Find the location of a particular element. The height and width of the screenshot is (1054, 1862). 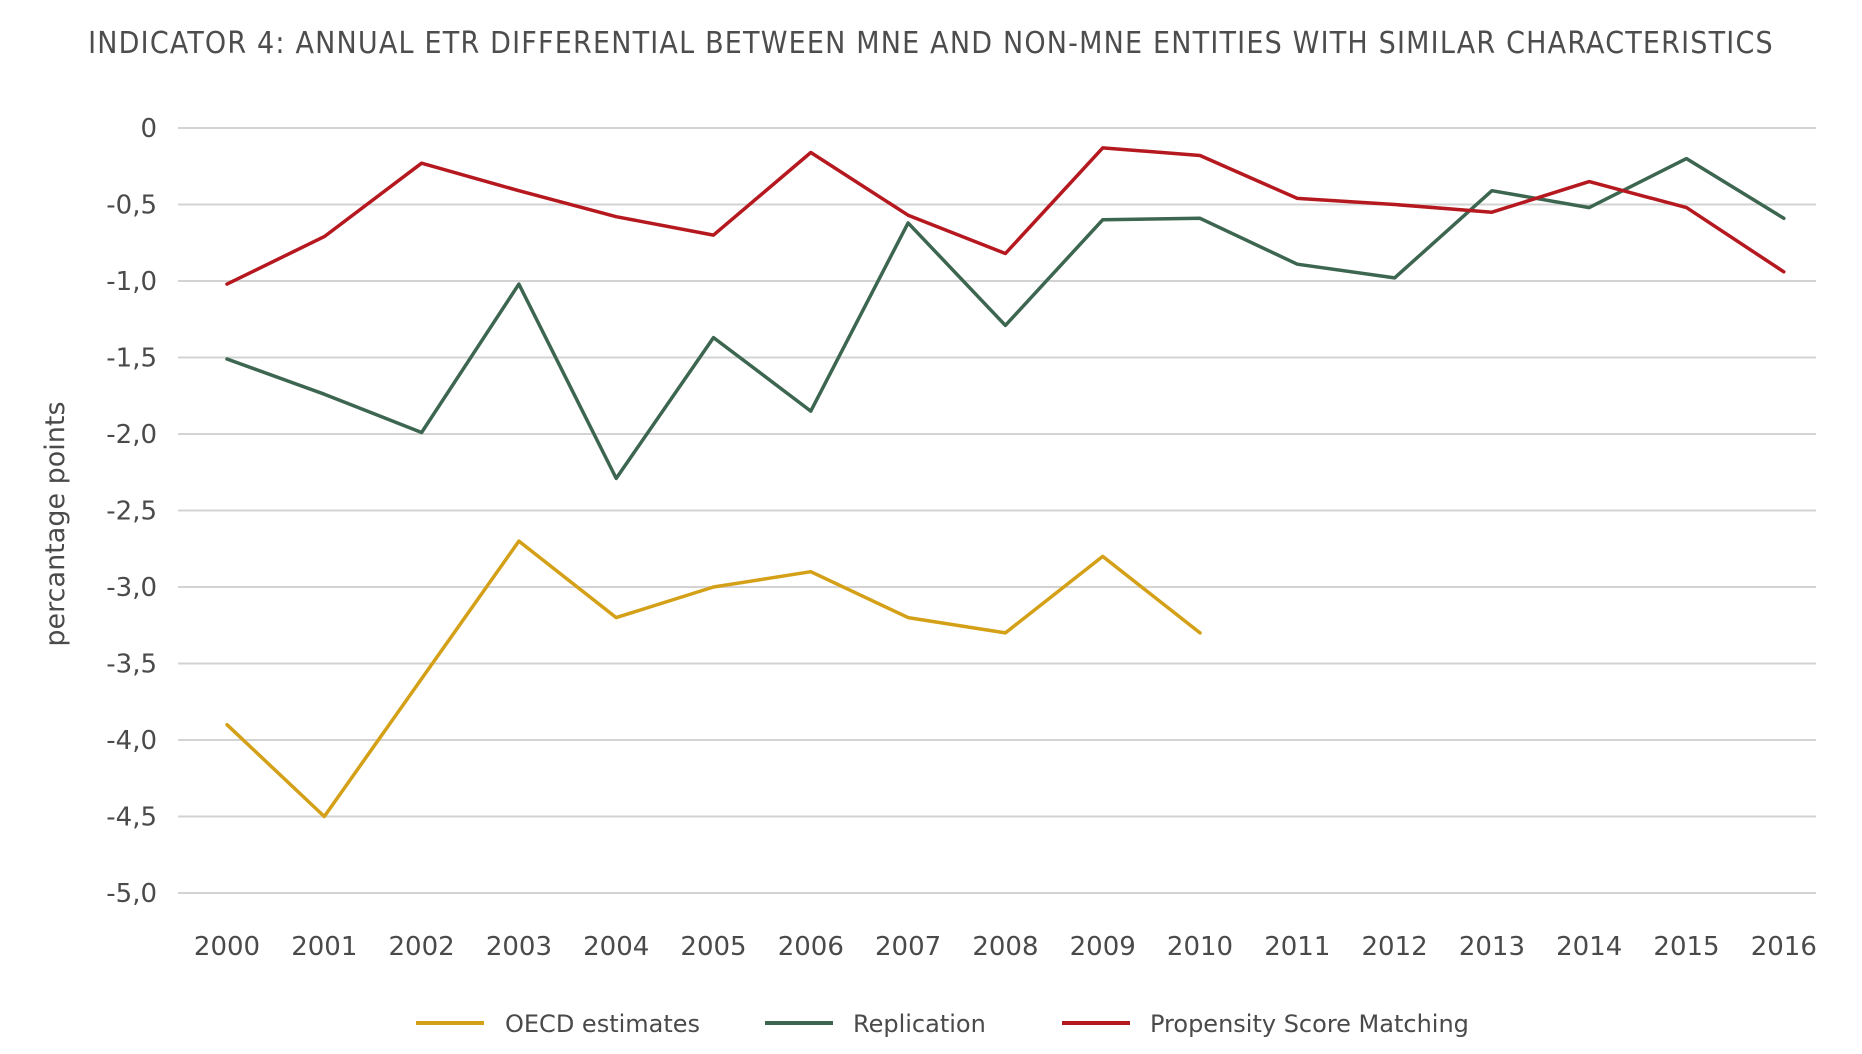

y-tick-label: -0,5 is located at coordinates (131, 206).